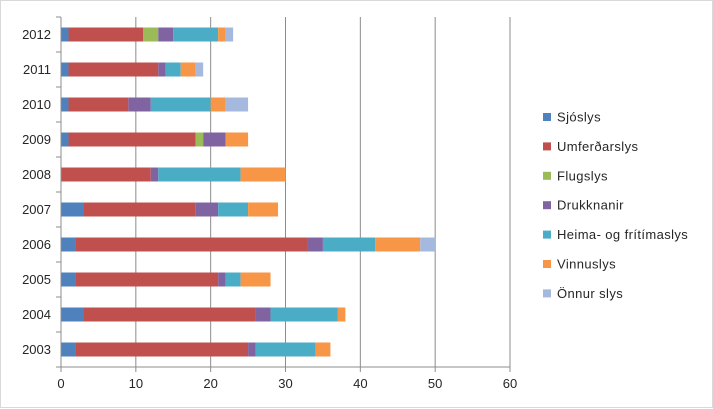 This screenshot has width=713, height=409. Describe the element at coordinates (586, 264) in the screenshot. I see `legend-label: Vinnuslys` at that location.